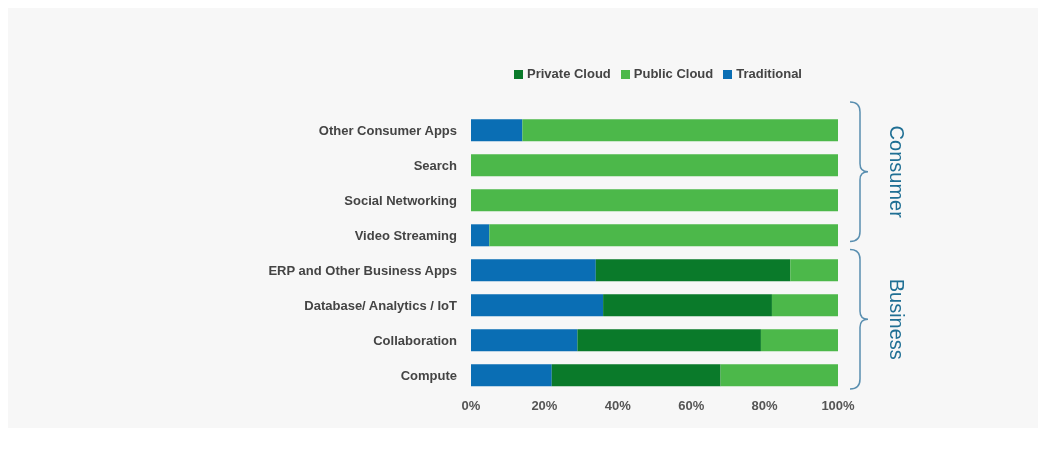  What do you see at coordinates (618, 406) in the screenshot?
I see `x-tick-label: 40%` at bounding box center [618, 406].